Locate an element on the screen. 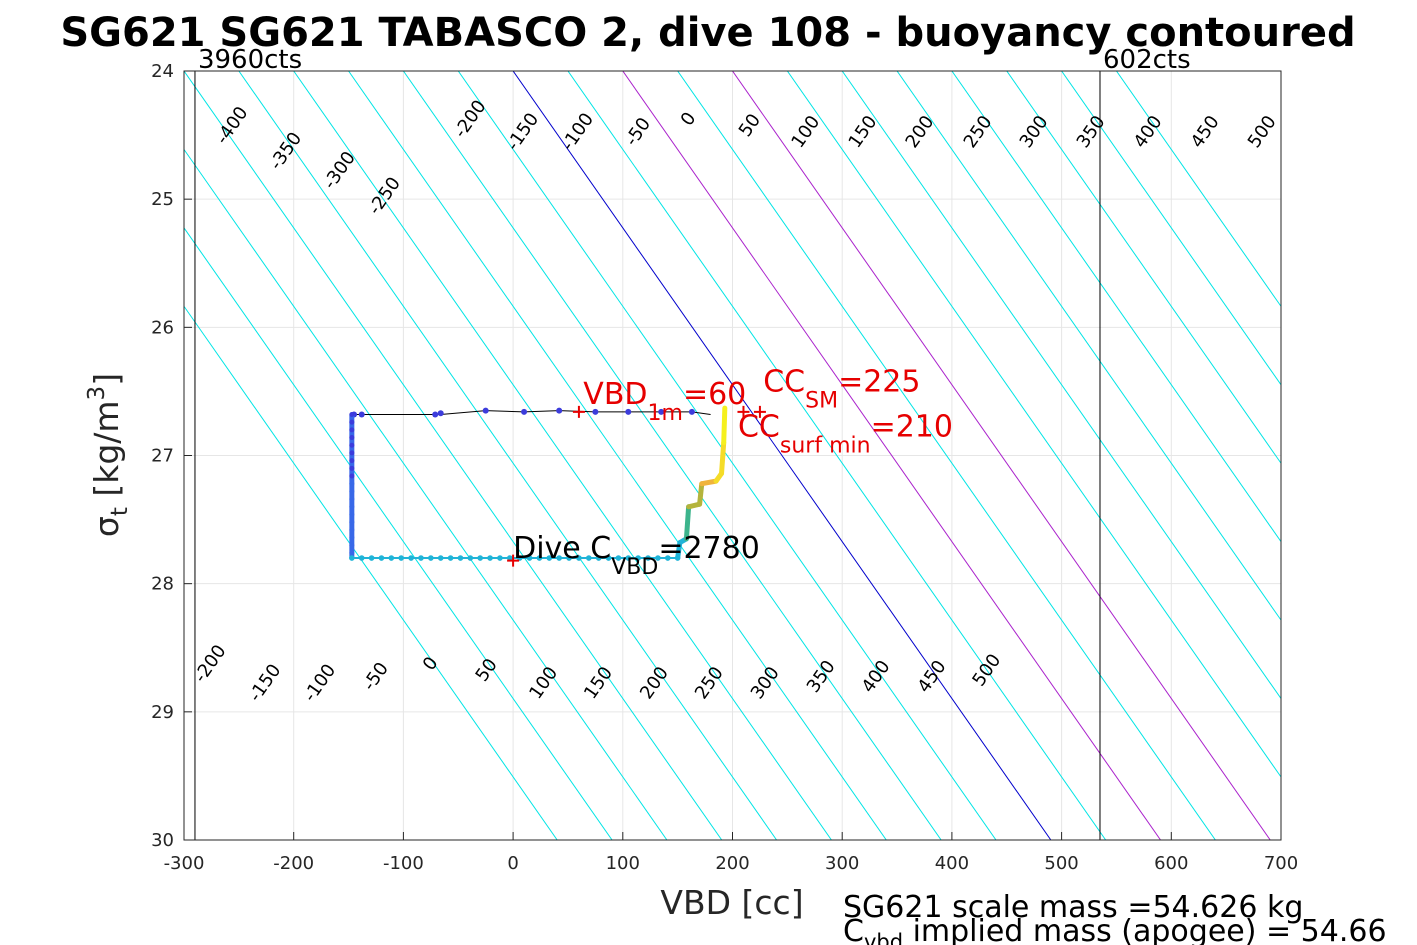 The width and height of the screenshot is (1417, 945). y-tick-label: 25 is located at coordinates (162, 199).